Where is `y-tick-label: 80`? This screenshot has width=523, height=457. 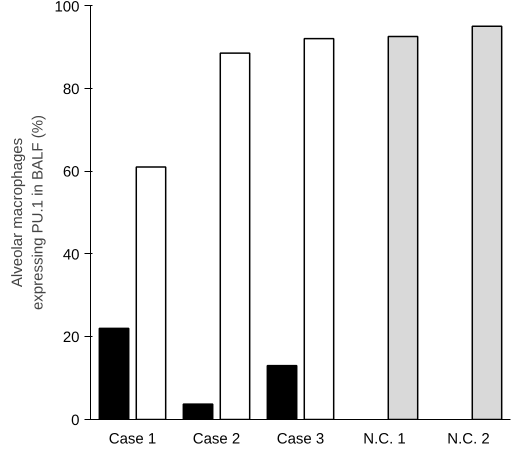
y-tick-label: 80 is located at coordinates (71, 89).